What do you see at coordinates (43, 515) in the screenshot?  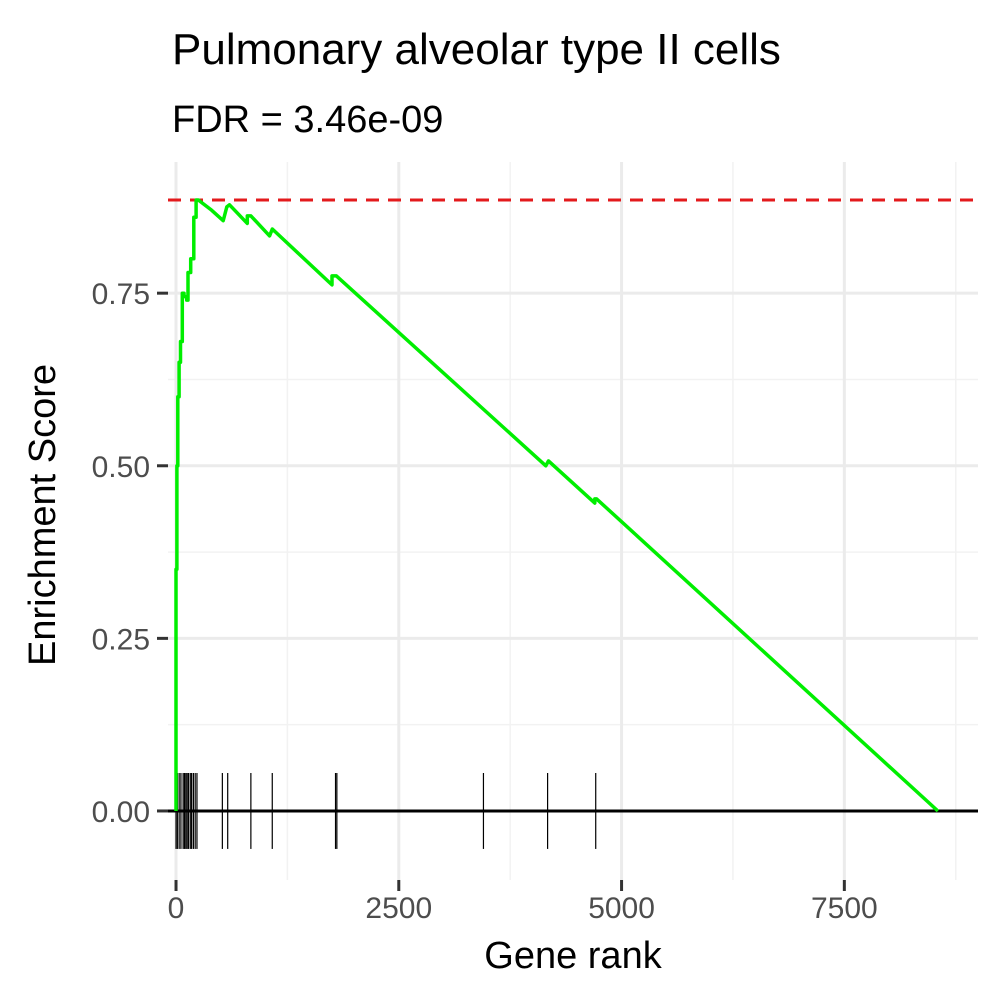 I see `y-axis-title: Enrichment Score` at bounding box center [43, 515].